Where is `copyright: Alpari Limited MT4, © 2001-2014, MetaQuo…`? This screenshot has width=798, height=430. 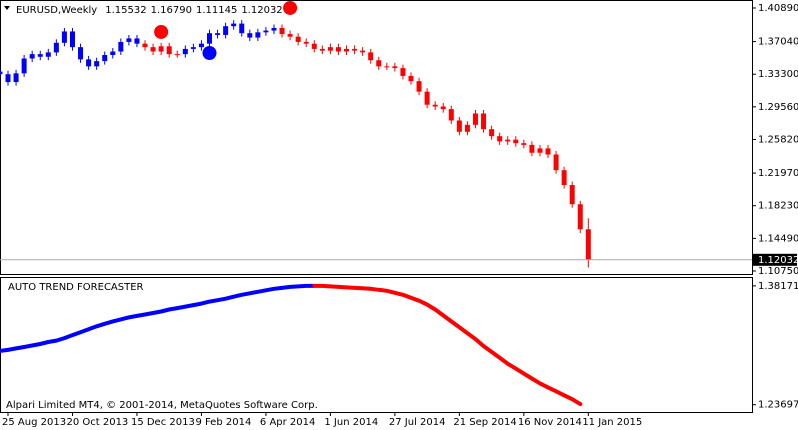
copyright: Alpari Limited MT4, © 2001-2014, MetaQuo… is located at coordinates (162, 405).